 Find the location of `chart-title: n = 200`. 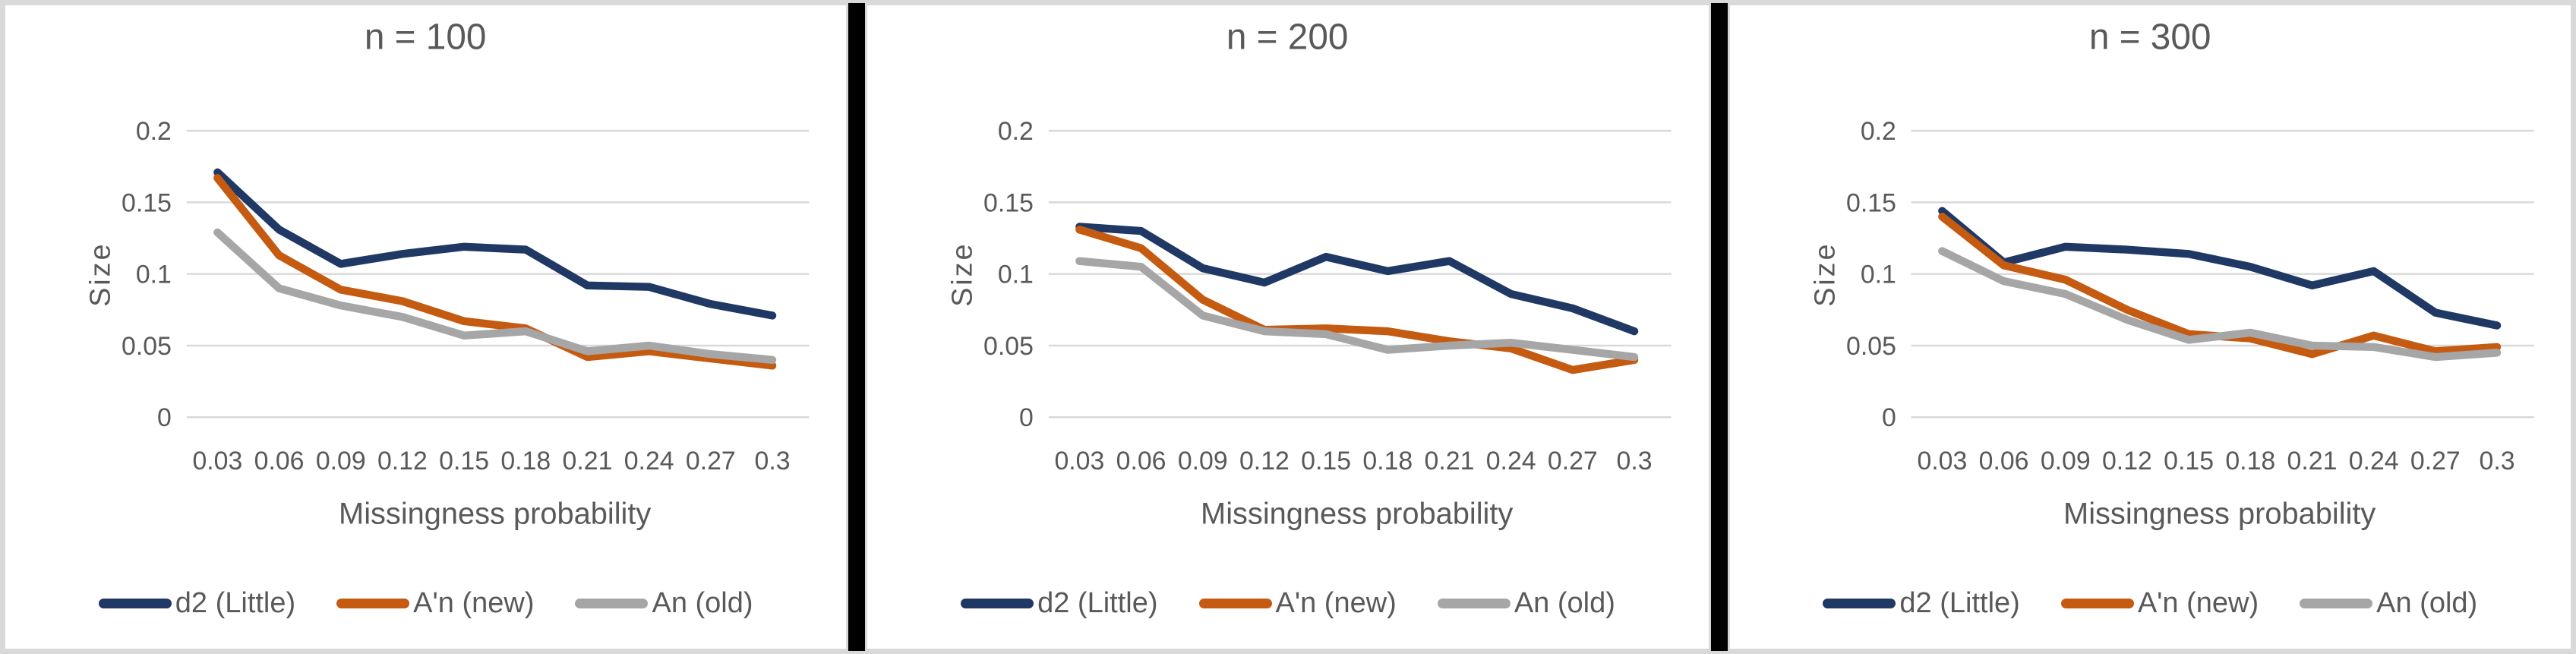

chart-title: n = 200 is located at coordinates (1287, 37).